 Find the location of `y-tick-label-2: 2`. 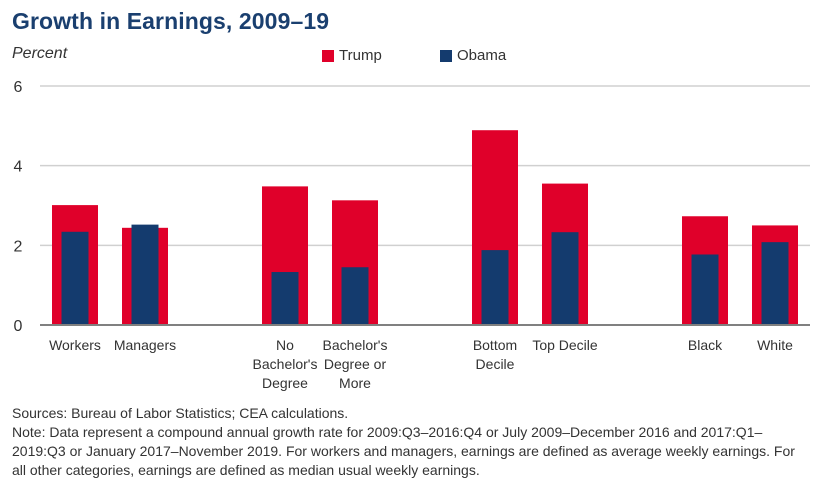

y-tick-label-2: 2 is located at coordinates (18, 246).